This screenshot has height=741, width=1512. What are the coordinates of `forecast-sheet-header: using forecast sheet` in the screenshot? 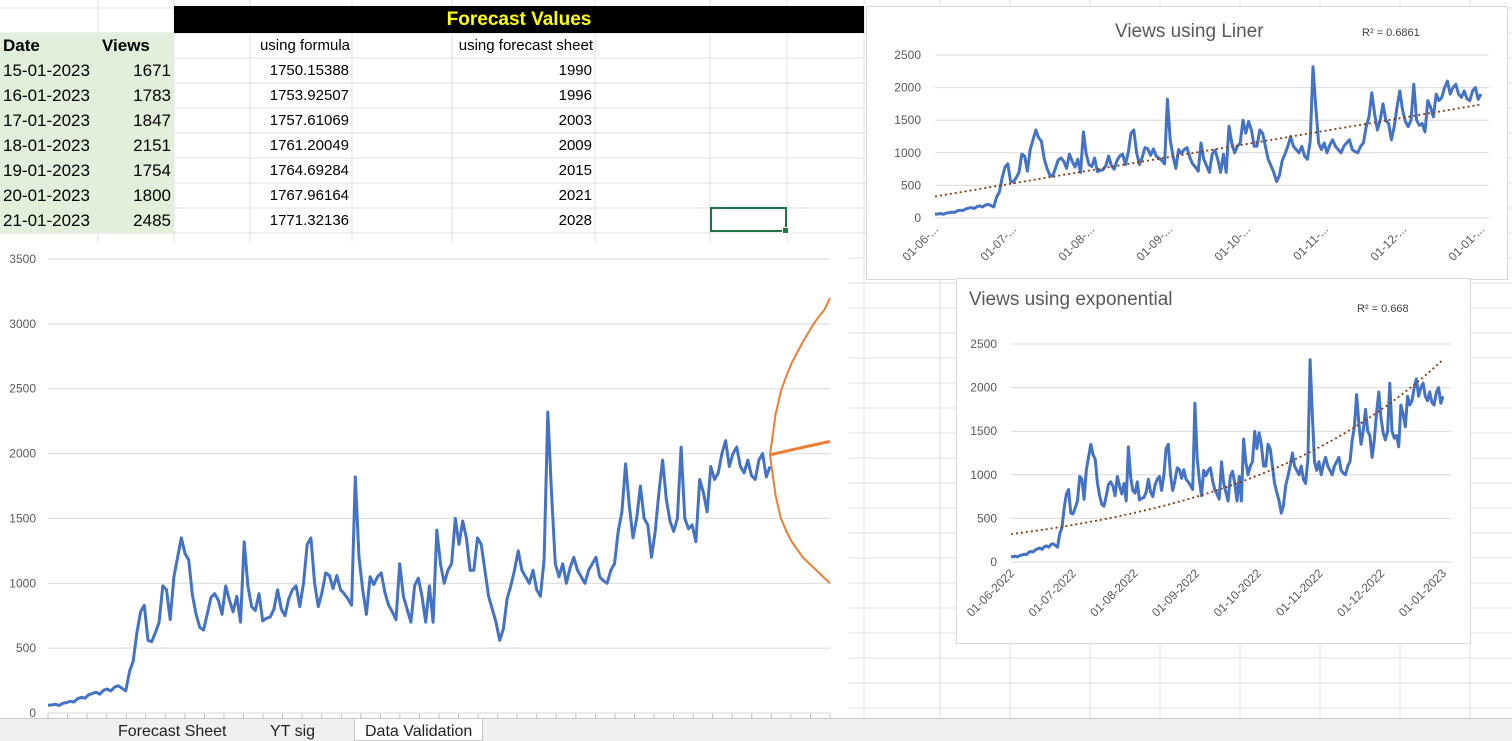 It's located at (525, 45).